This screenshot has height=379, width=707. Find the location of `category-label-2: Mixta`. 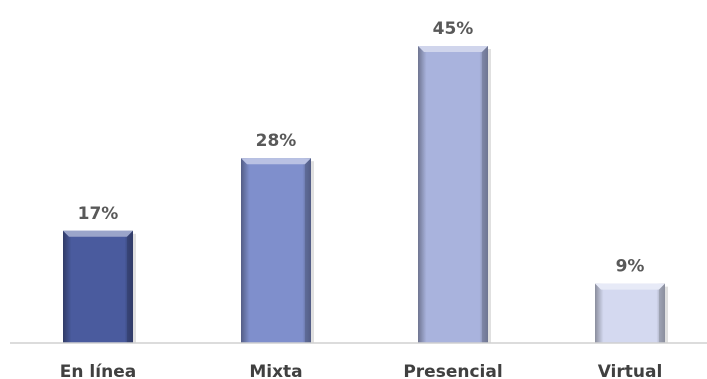

category-label-2: Mixta is located at coordinates (275, 370).